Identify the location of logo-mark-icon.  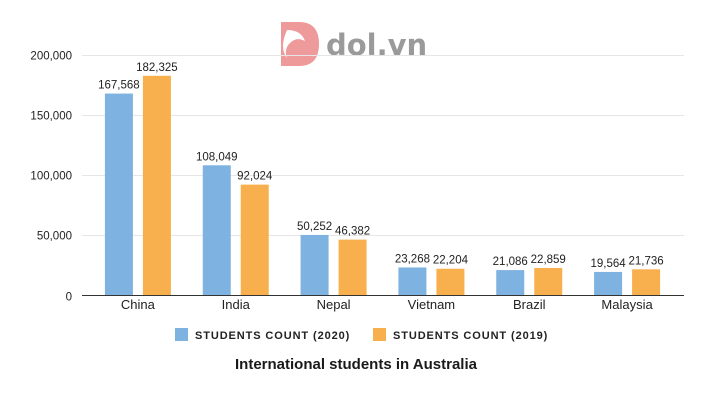
(300, 44).